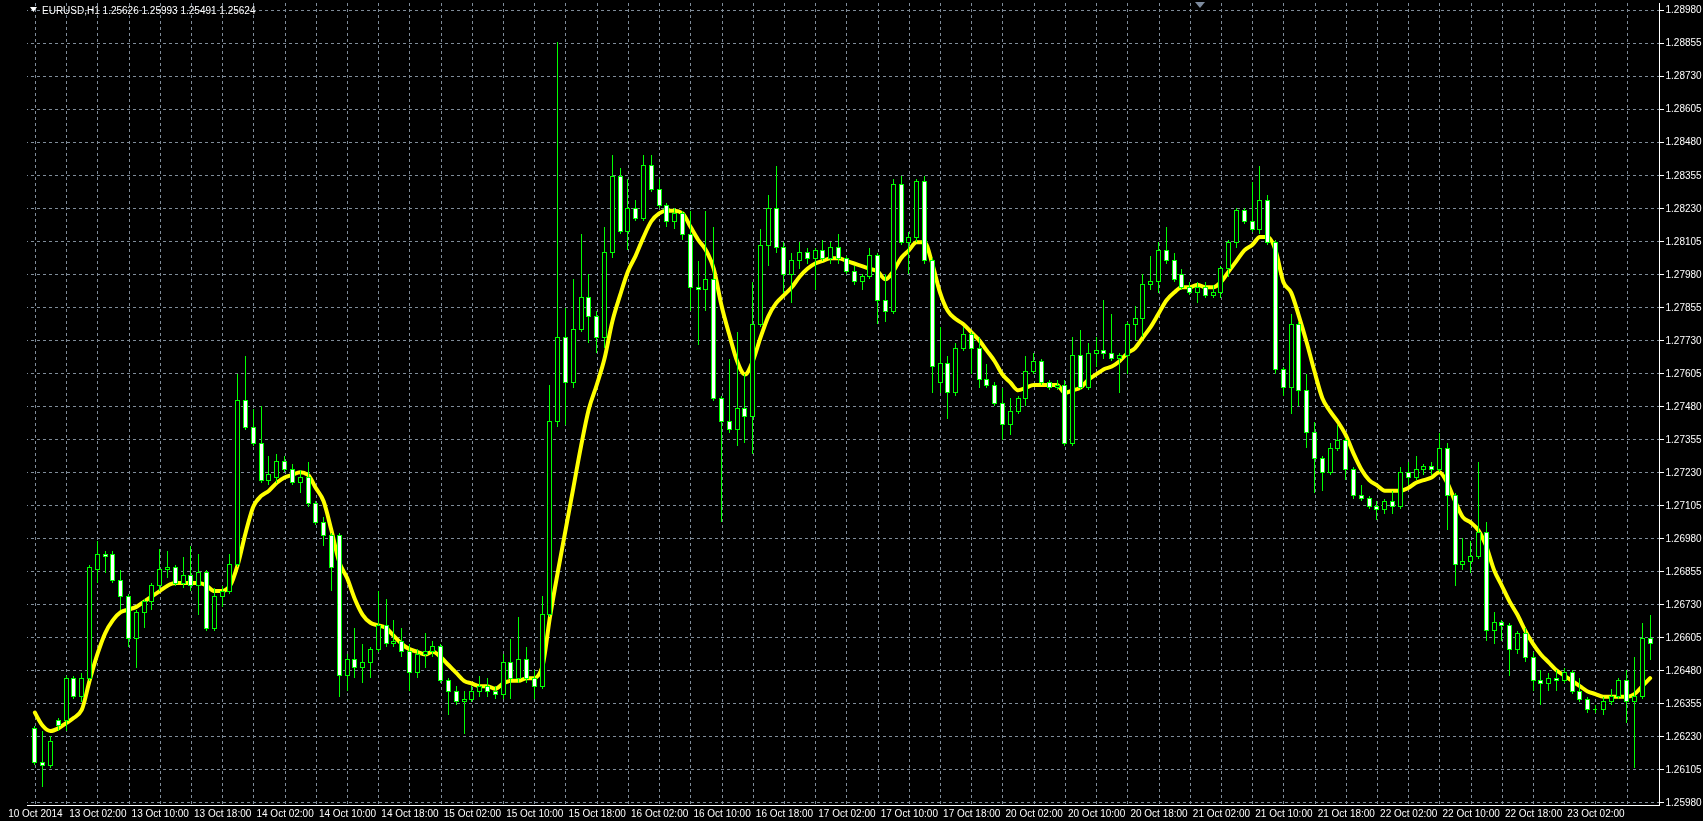 This screenshot has height=821, width=1703. What do you see at coordinates (347, 813) in the screenshot?
I see `x-tick-label: 14 Oct 10:00` at bounding box center [347, 813].